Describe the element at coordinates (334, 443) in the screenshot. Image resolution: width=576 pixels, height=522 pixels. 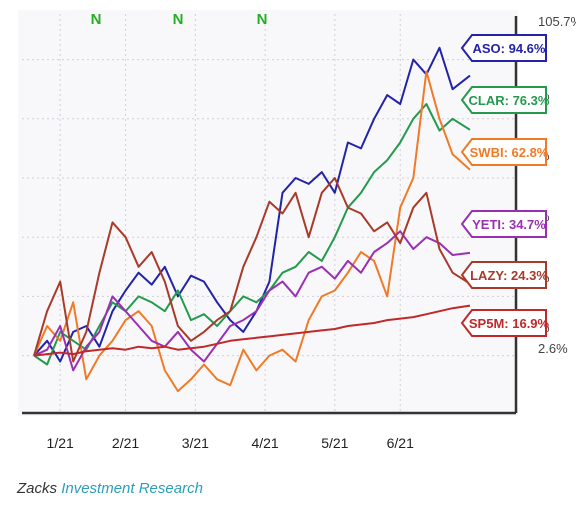
I see `x-tick-label: 5/21` at that location.